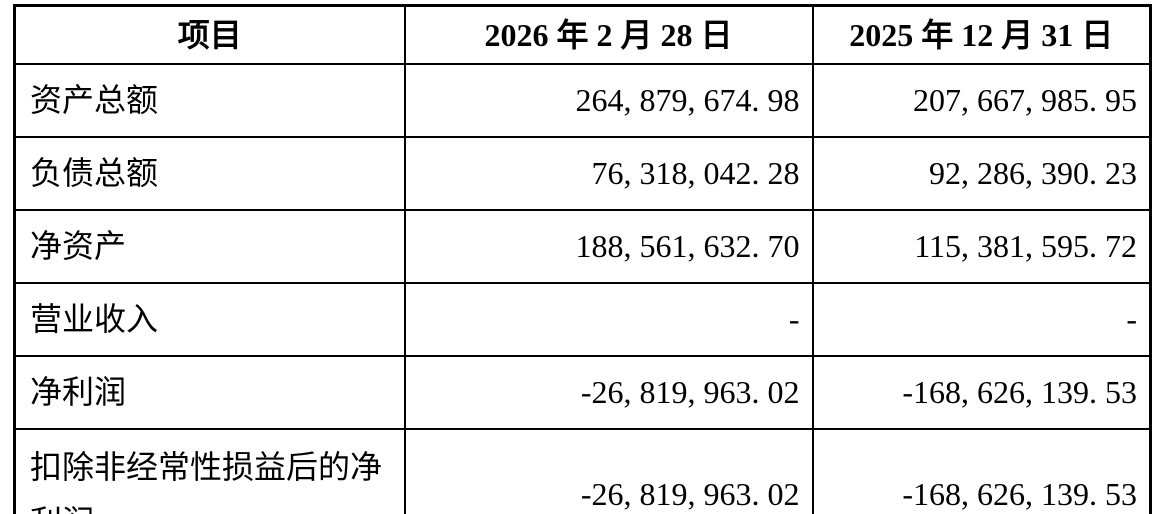 The image size is (1170, 514). Describe the element at coordinates (209, 173) in the screenshot. I see `row-label-total-liabilities: 负债总额` at that location.